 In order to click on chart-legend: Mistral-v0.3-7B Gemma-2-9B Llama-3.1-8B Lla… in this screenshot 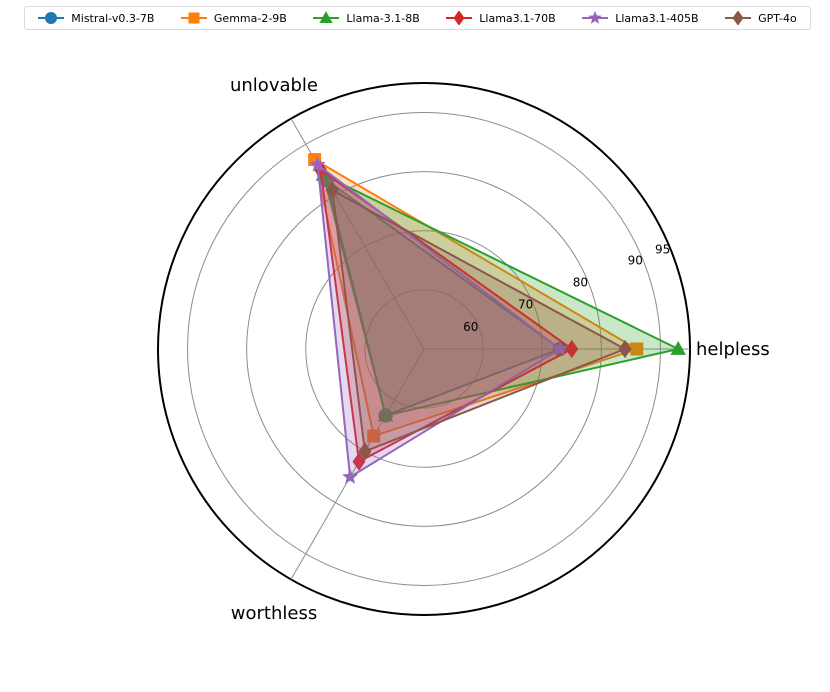, I will do `click(417, 18)`.